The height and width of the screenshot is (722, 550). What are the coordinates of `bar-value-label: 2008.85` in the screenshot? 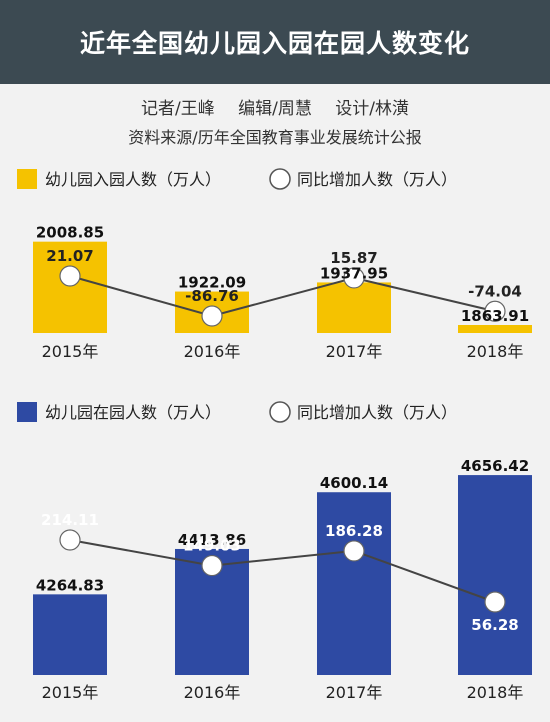 It's located at (70, 233).